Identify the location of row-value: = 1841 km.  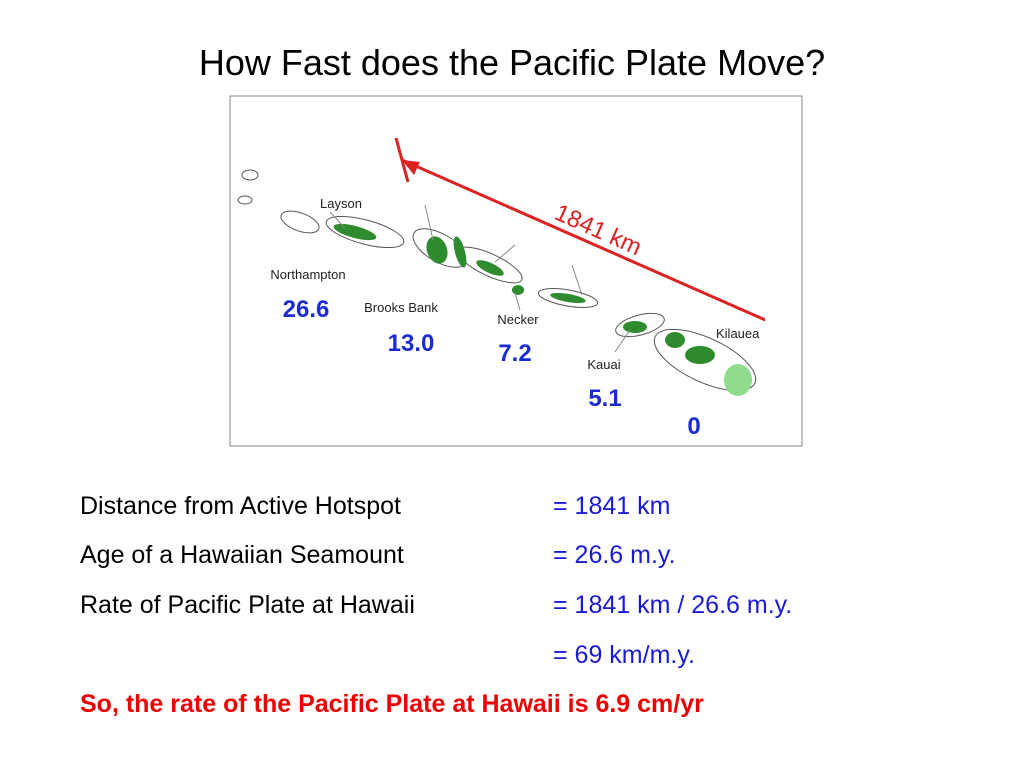
(611, 506).